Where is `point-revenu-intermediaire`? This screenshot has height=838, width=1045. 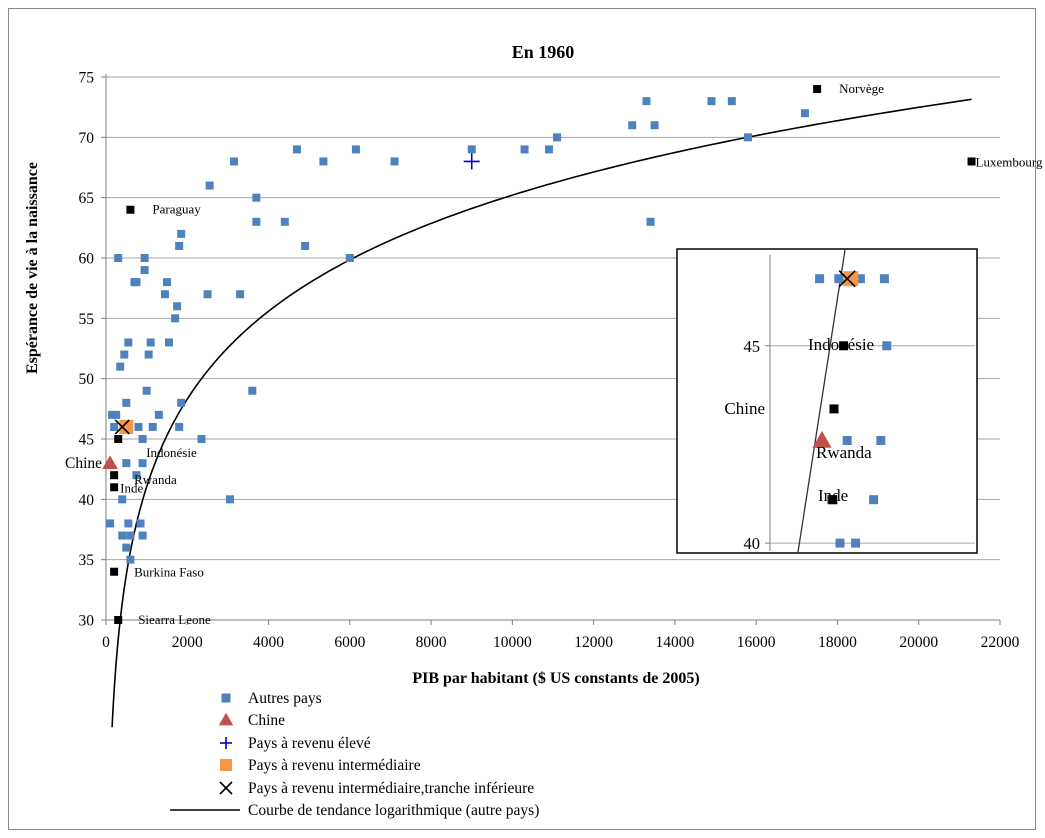 point-revenu-intermediaire is located at coordinates (126, 426).